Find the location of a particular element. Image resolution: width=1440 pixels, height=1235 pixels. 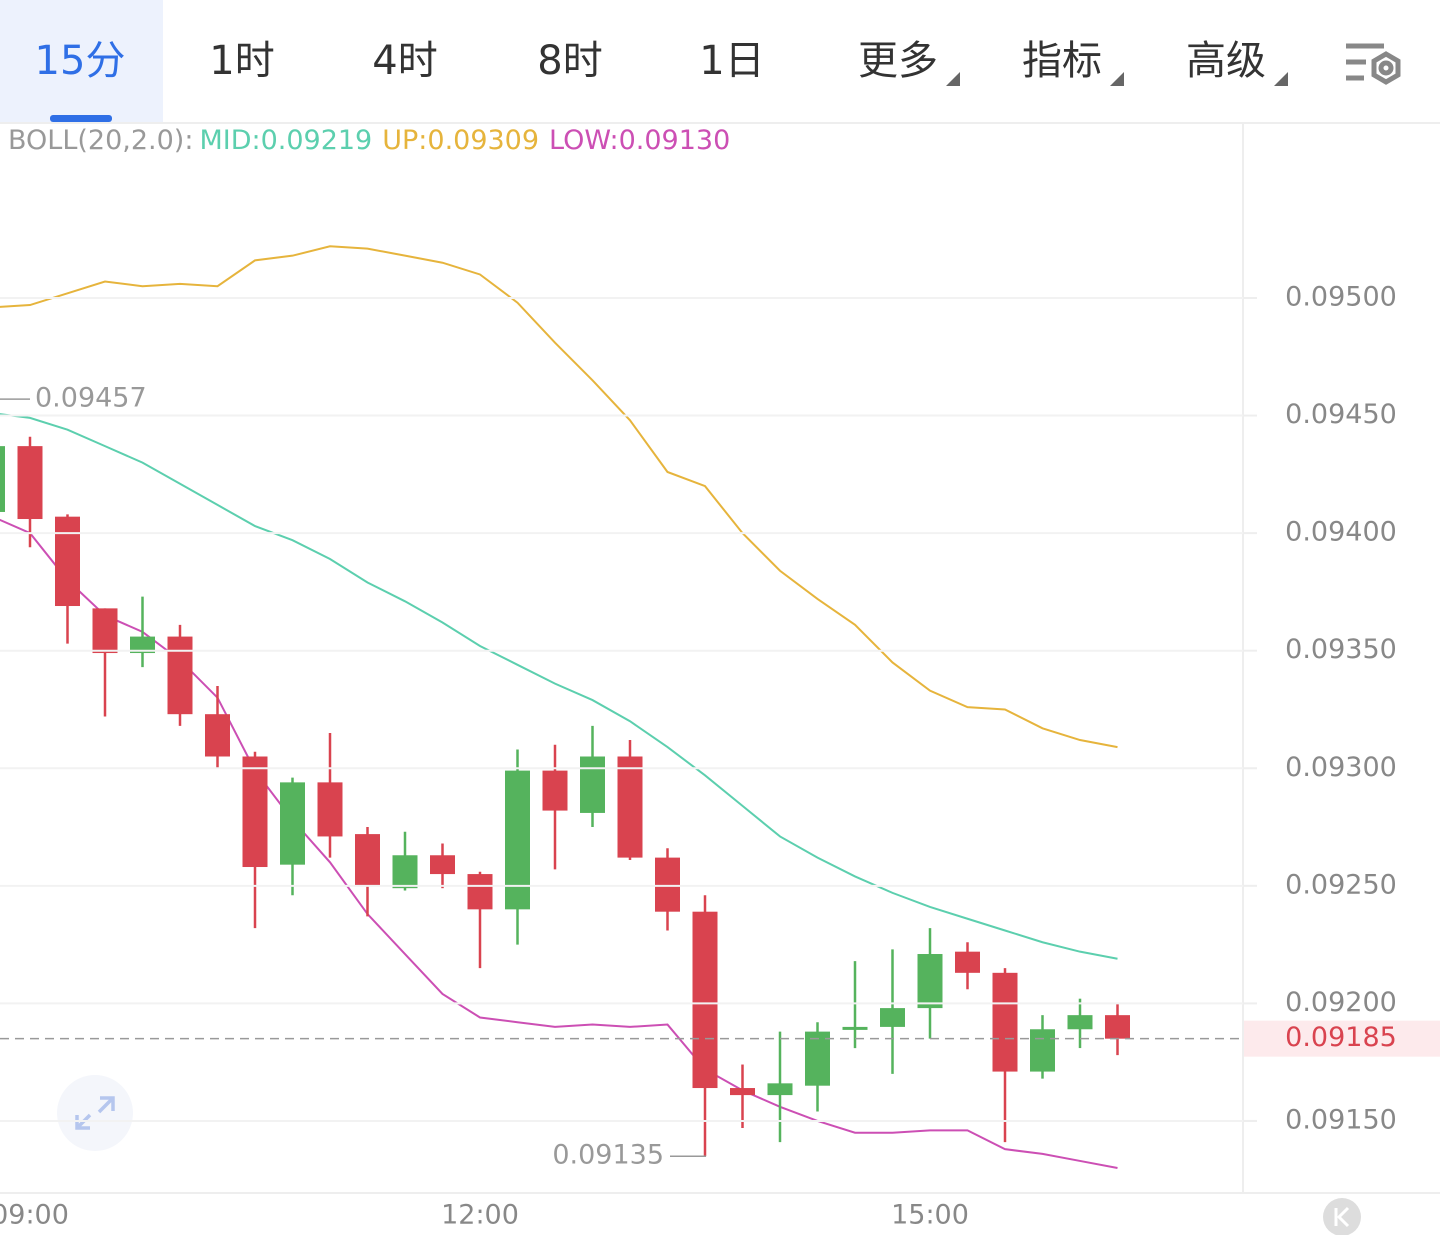

expand-icon is located at coordinates (95, 1113).